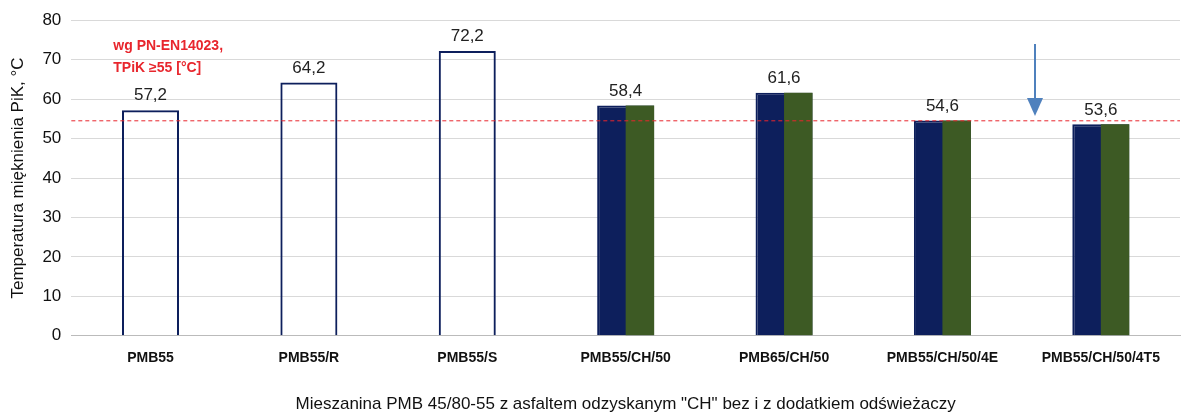 The width and height of the screenshot is (1186, 419). What do you see at coordinates (942, 357) in the screenshot?
I see `x-tick-label: PMB55/CH/50/4E` at bounding box center [942, 357].